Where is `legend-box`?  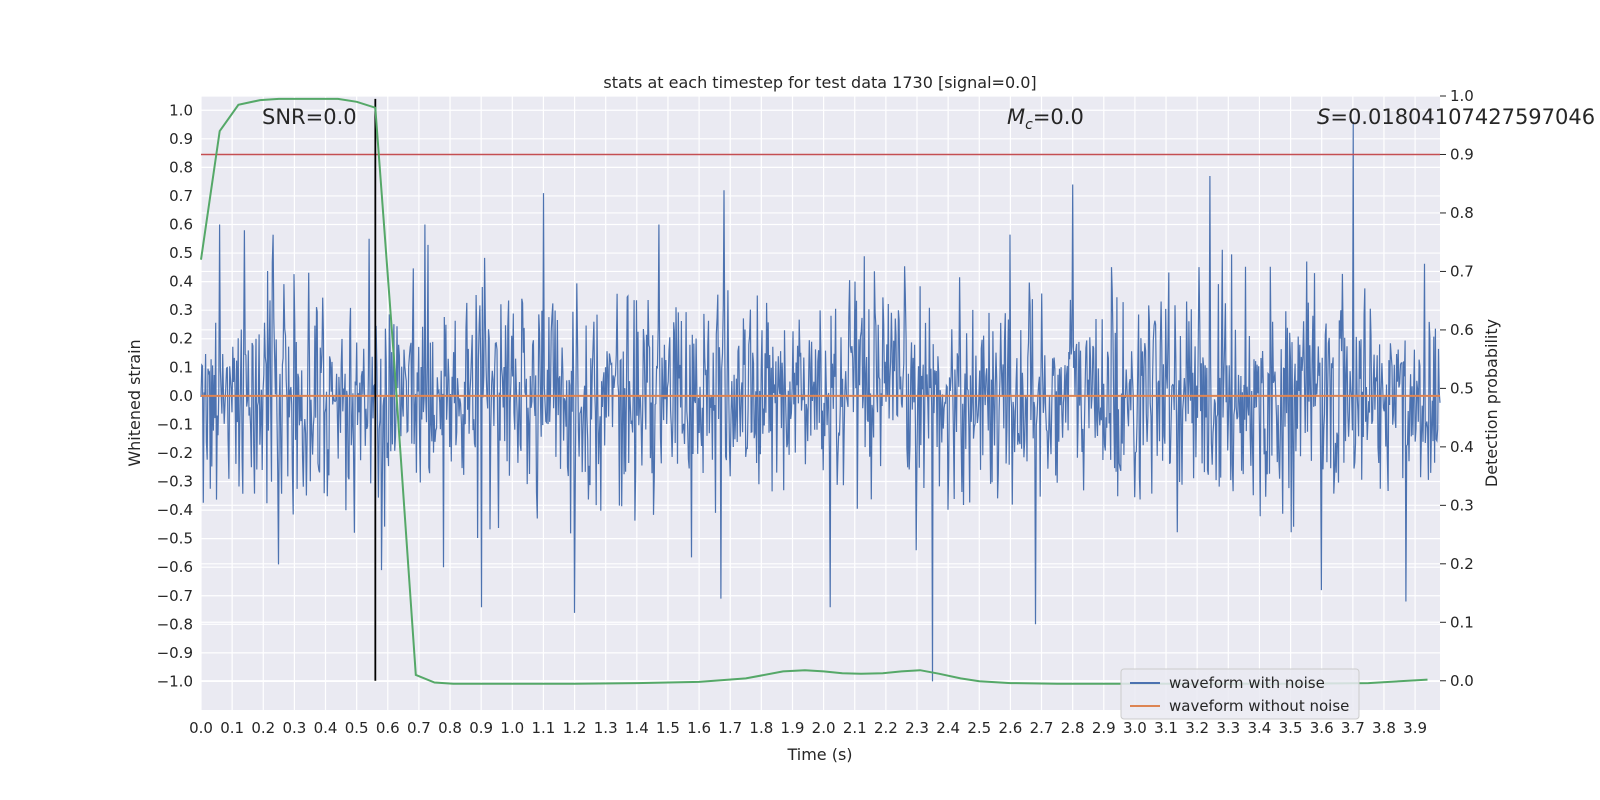
legend-box is located at coordinates (1240, 694).